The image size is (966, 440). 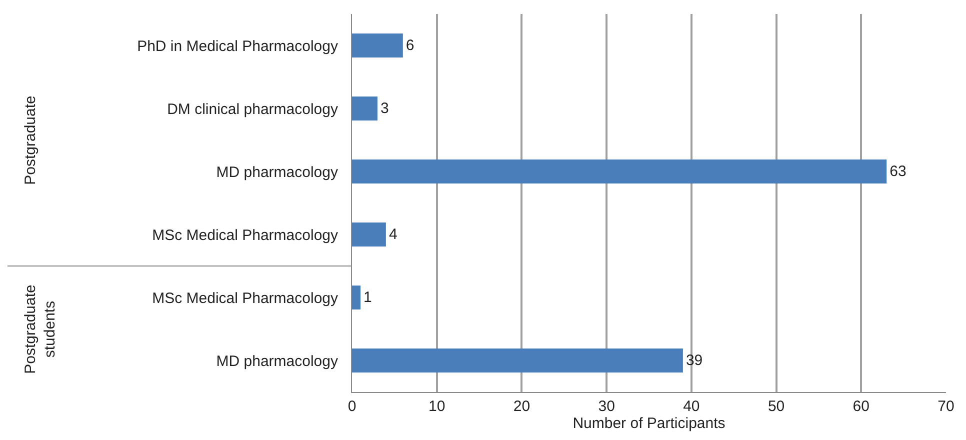 What do you see at coordinates (694, 360) in the screenshot?
I see `data-label: 39` at bounding box center [694, 360].